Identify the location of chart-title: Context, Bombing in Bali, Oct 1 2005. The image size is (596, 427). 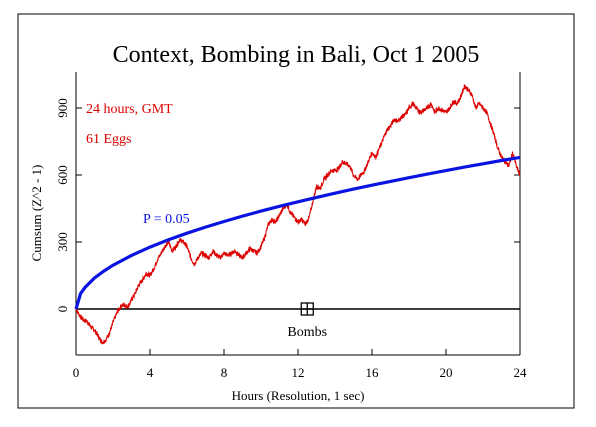
(296, 55).